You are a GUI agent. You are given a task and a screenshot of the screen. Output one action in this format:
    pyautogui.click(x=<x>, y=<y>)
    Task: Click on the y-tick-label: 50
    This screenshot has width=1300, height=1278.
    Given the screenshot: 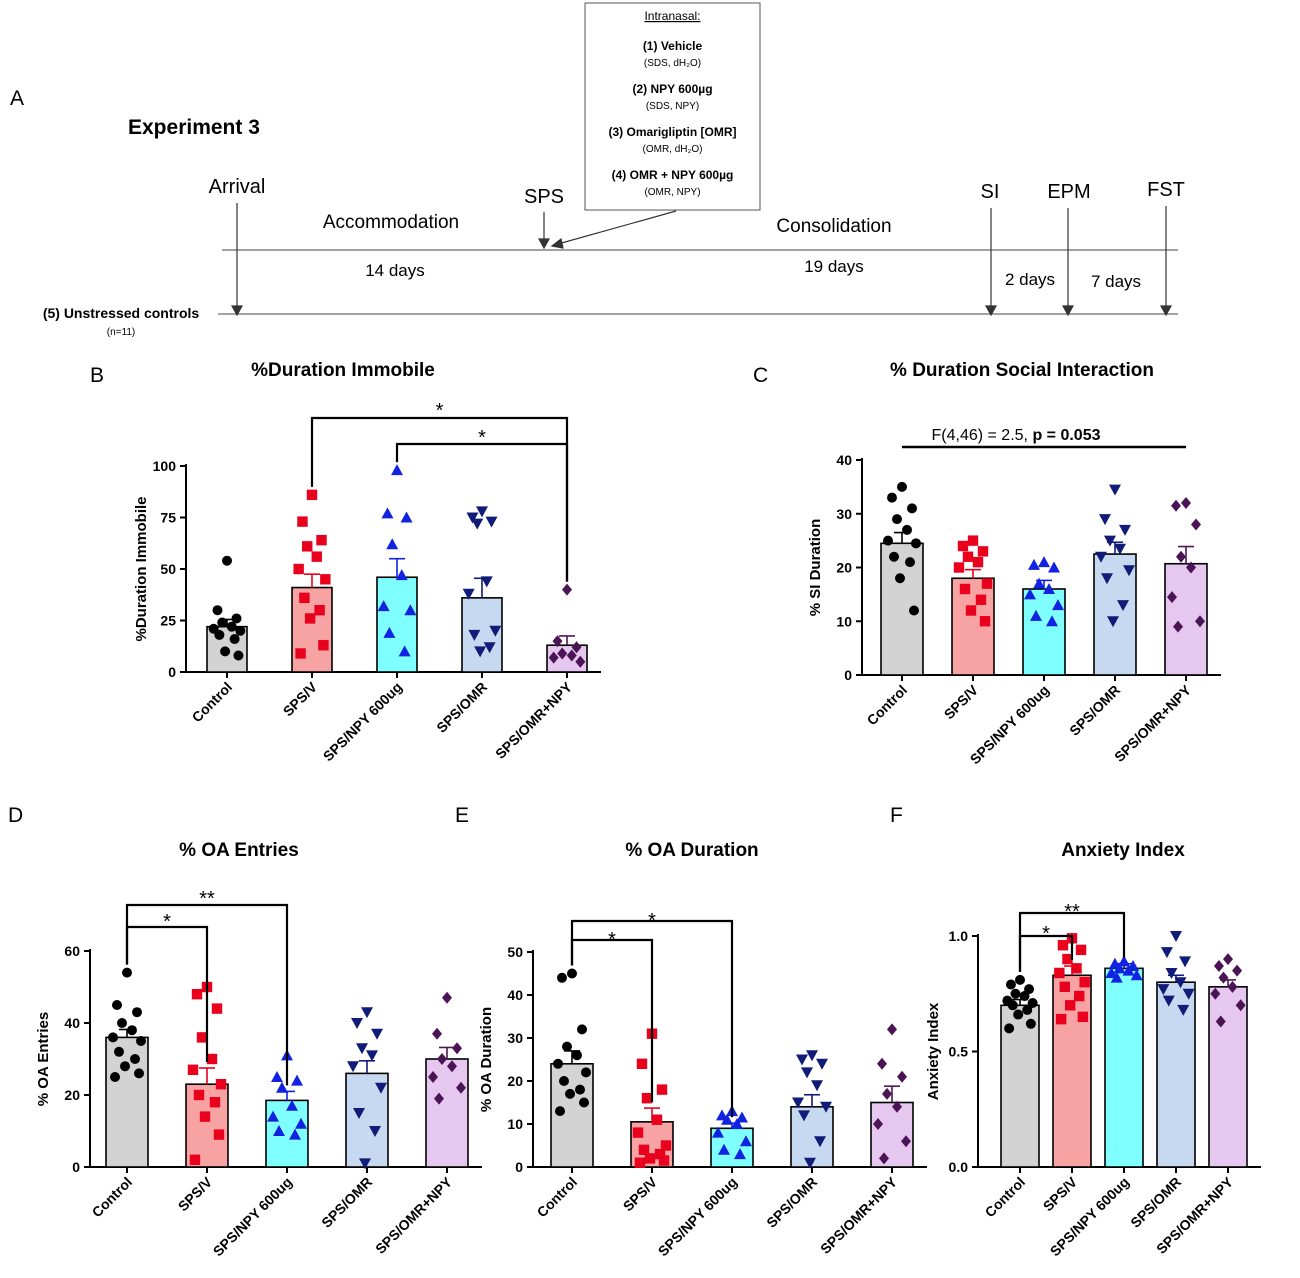 What is the action you would take?
    pyautogui.click(x=515, y=952)
    